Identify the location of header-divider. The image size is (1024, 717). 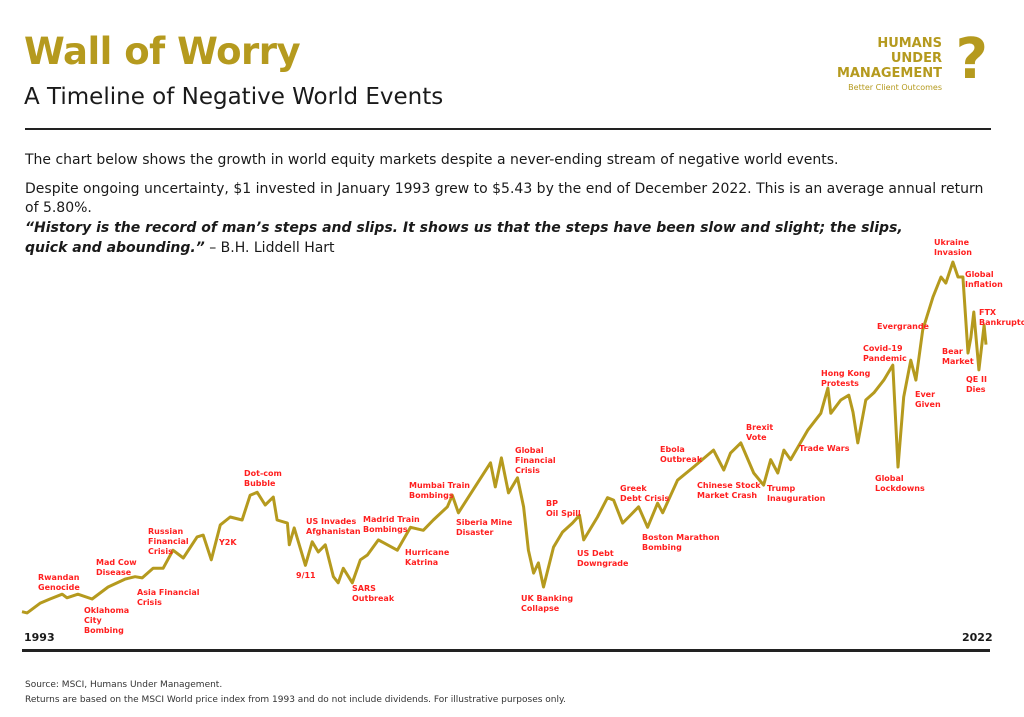
(508, 129).